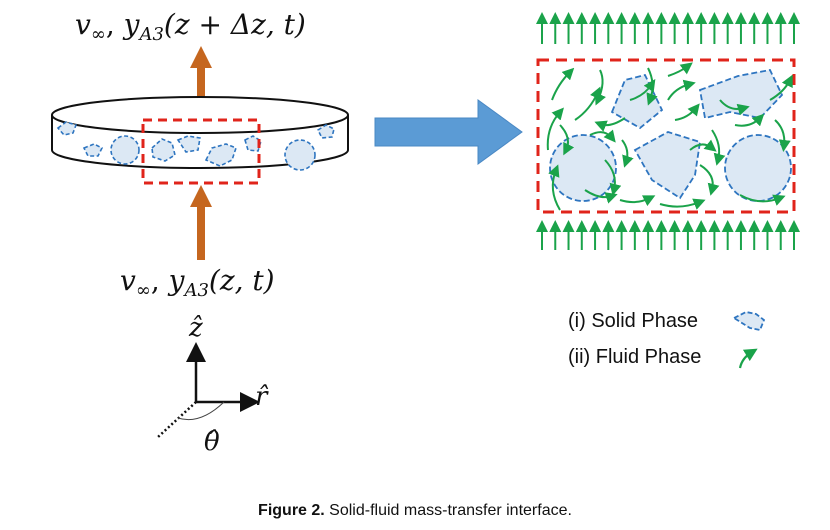 This screenshot has height=530, width=830. Describe the element at coordinates (667, 339) in the screenshot. I see `legend: (i) Solid Phase (ii) Fluid Phase` at that location.